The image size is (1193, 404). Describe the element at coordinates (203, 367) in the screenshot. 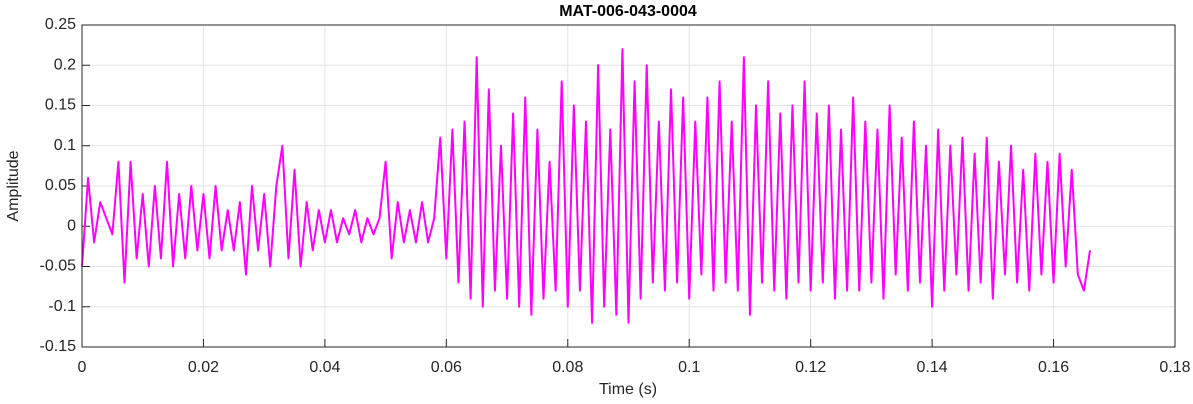

I see `x-tick-label: 0.02` at that location.